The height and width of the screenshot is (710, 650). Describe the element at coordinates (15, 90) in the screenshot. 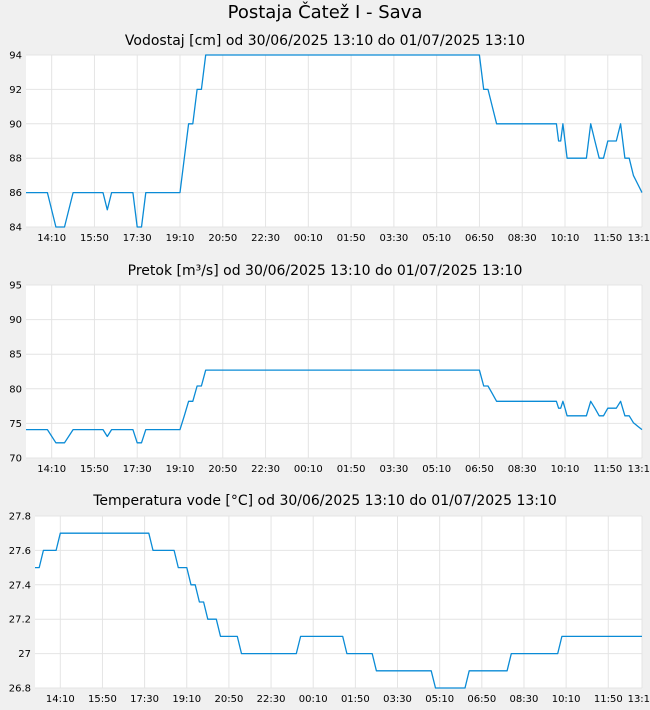

I see `y-tick-label: 92` at that location.